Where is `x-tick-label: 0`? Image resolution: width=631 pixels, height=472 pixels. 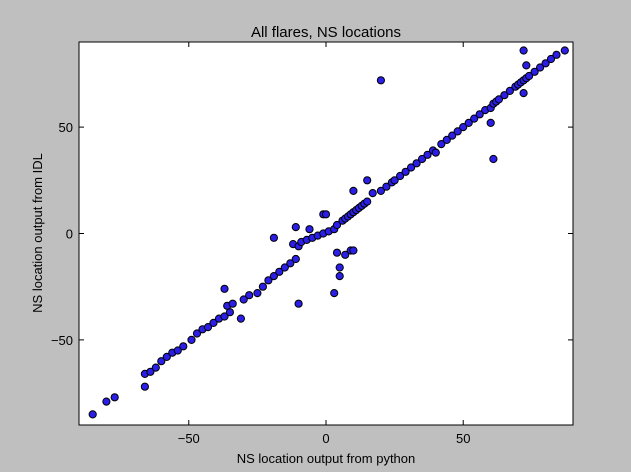 x-tick-label: 0 is located at coordinates (325, 438).